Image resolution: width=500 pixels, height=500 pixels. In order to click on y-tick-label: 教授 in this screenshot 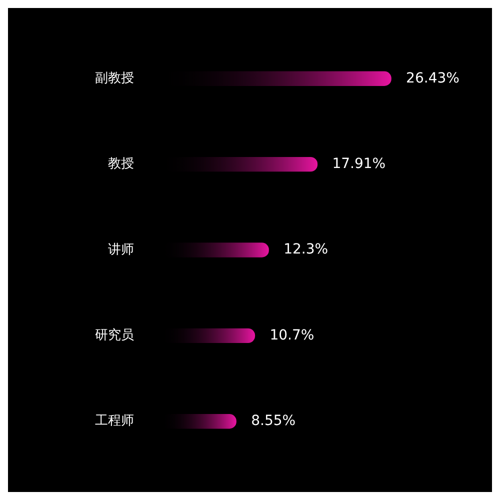, I will do `click(121, 164)`.